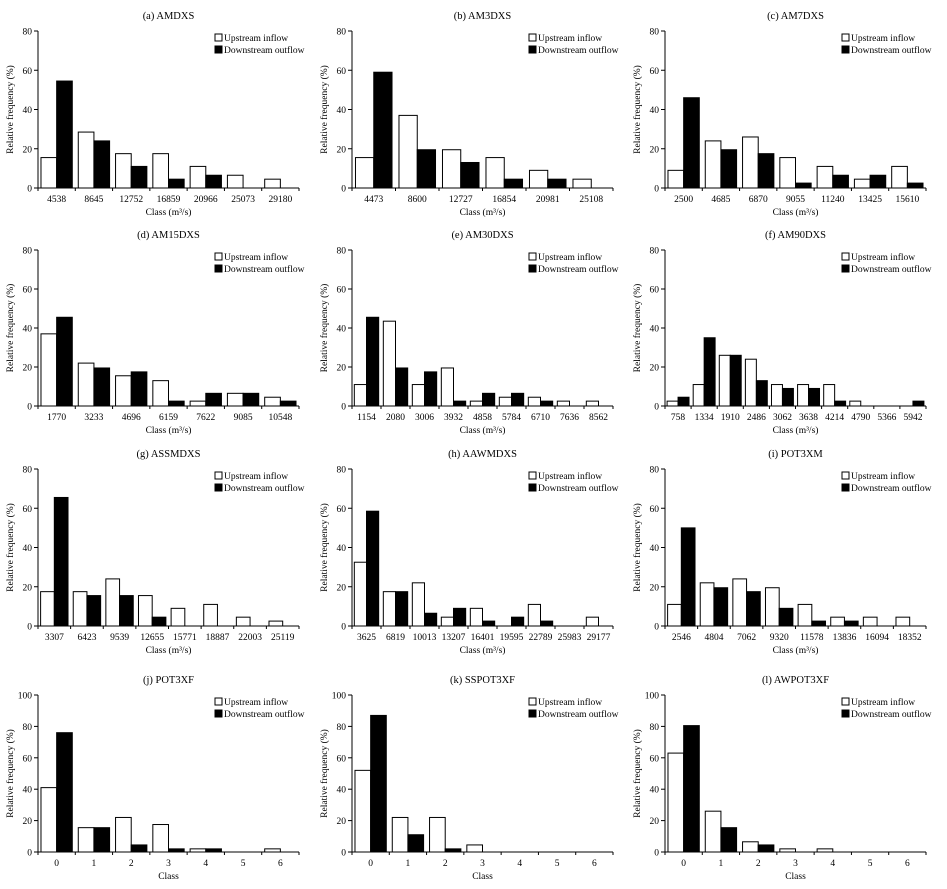 This screenshot has width=947, height=889. I want to click on x-tick-label: 2080, so click(395, 418).